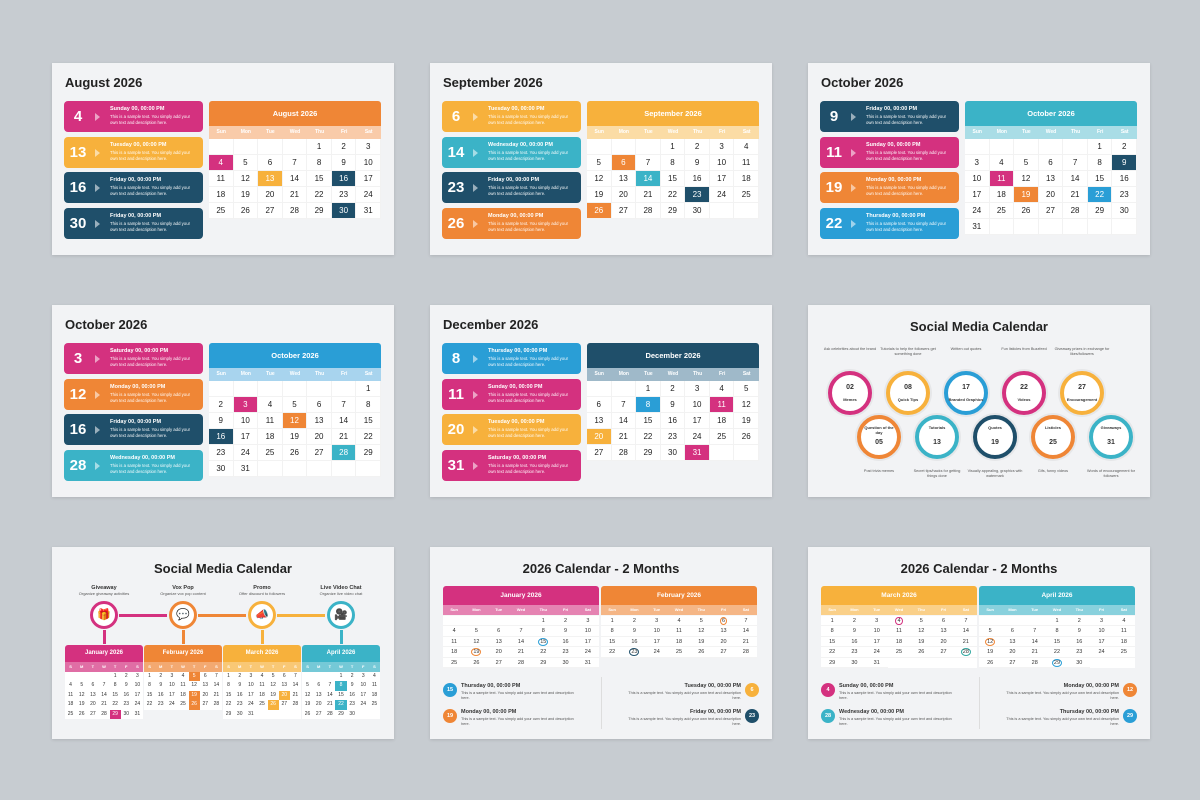 The height and width of the screenshot is (800, 1200). What do you see at coordinates (363, 675) in the screenshot?
I see `calendar-day: 3` at bounding box center [363, 675].